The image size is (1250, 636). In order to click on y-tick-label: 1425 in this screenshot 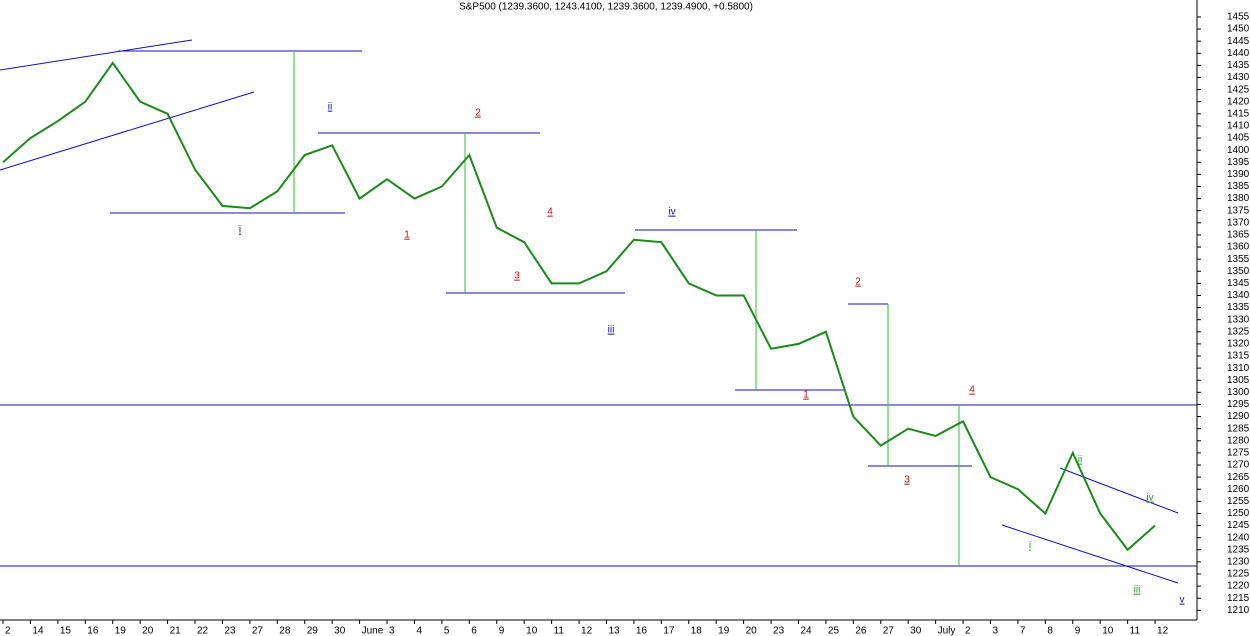, I will do `click(1238, 89)`.